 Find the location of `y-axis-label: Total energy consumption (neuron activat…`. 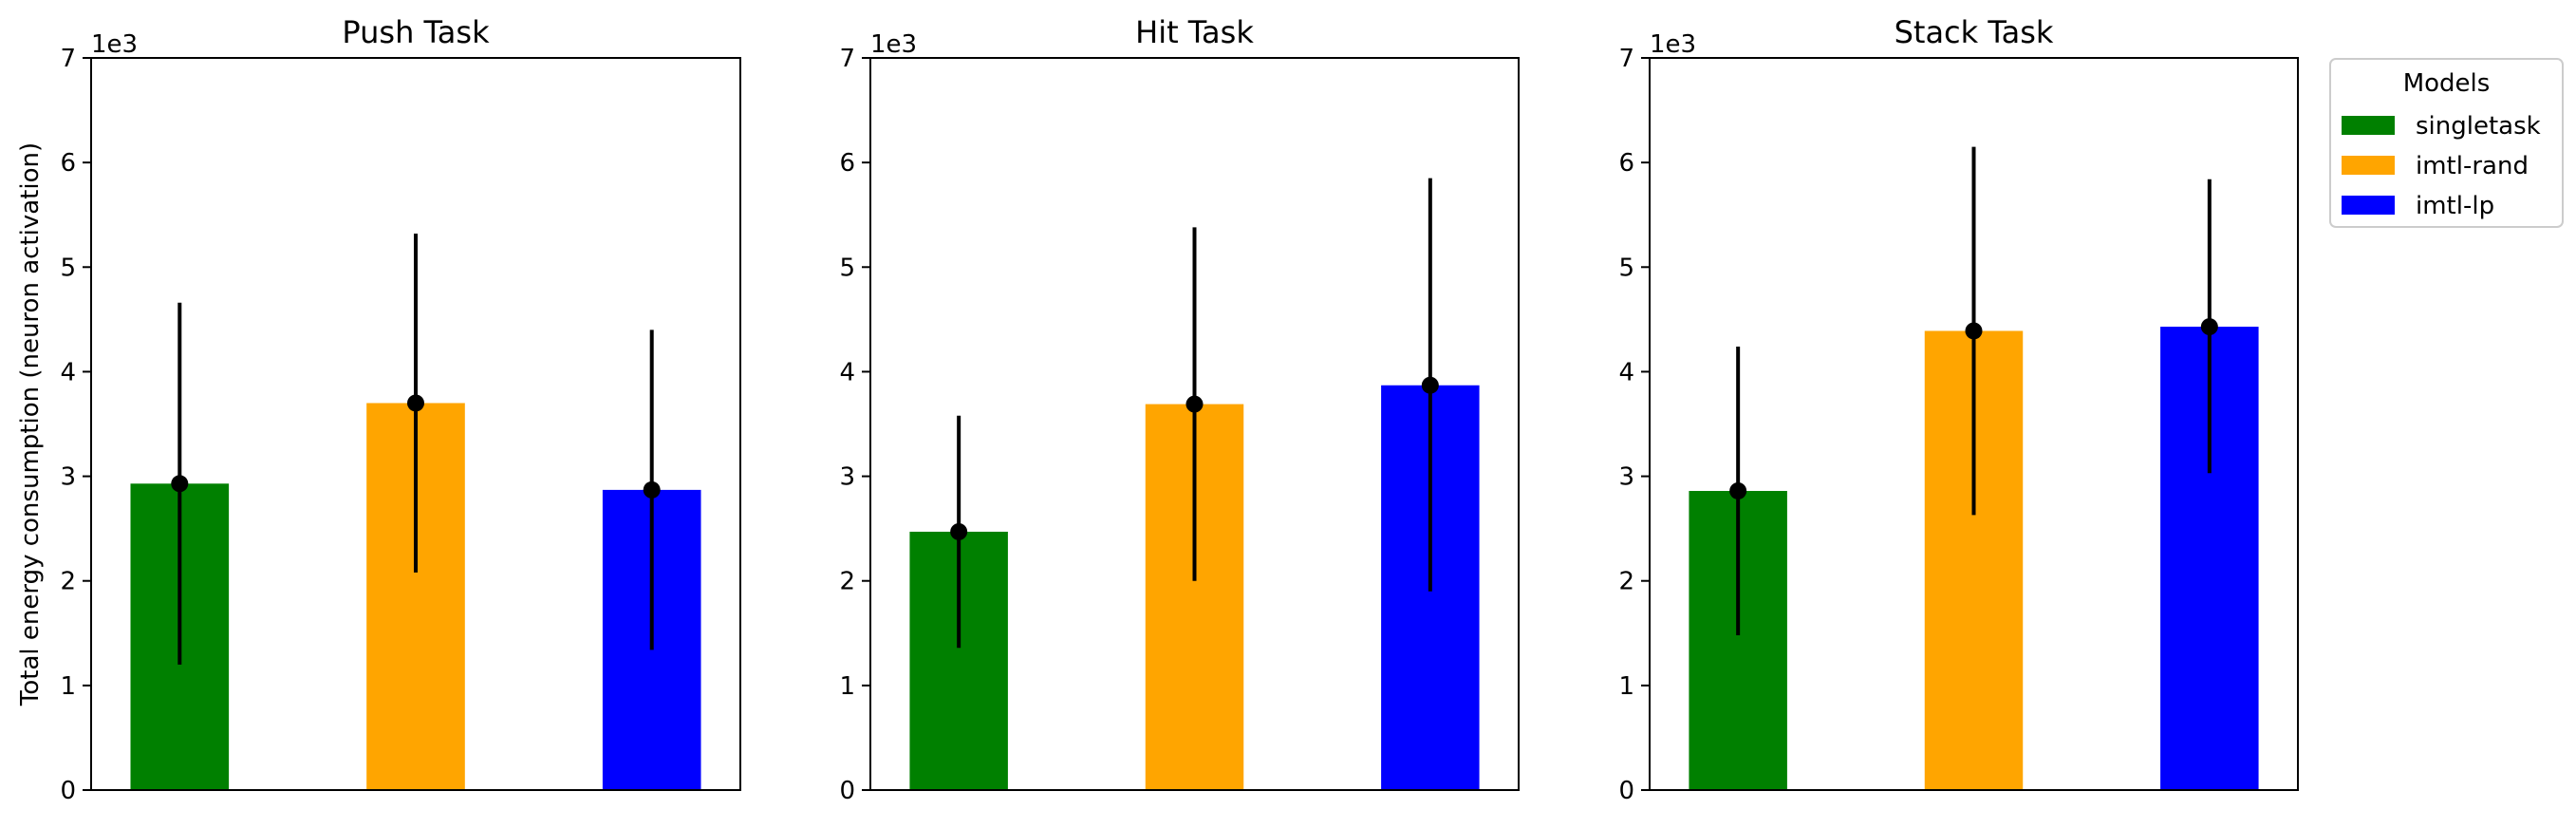

y-axis-label: Total energy consumption (neuron activat… is located at coordinates (30, 424).